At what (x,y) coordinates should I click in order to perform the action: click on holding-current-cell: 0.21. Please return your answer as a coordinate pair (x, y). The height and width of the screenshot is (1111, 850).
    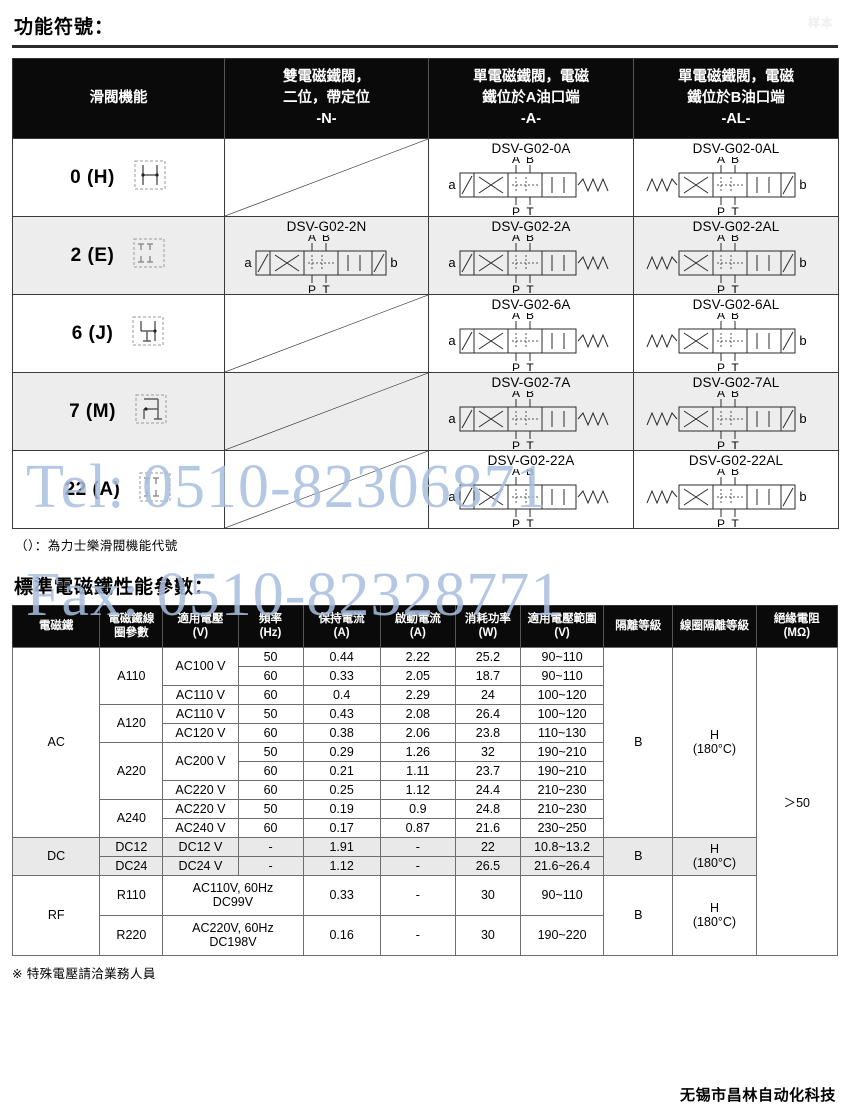
    Looking at the image, I should click on (341, 770).